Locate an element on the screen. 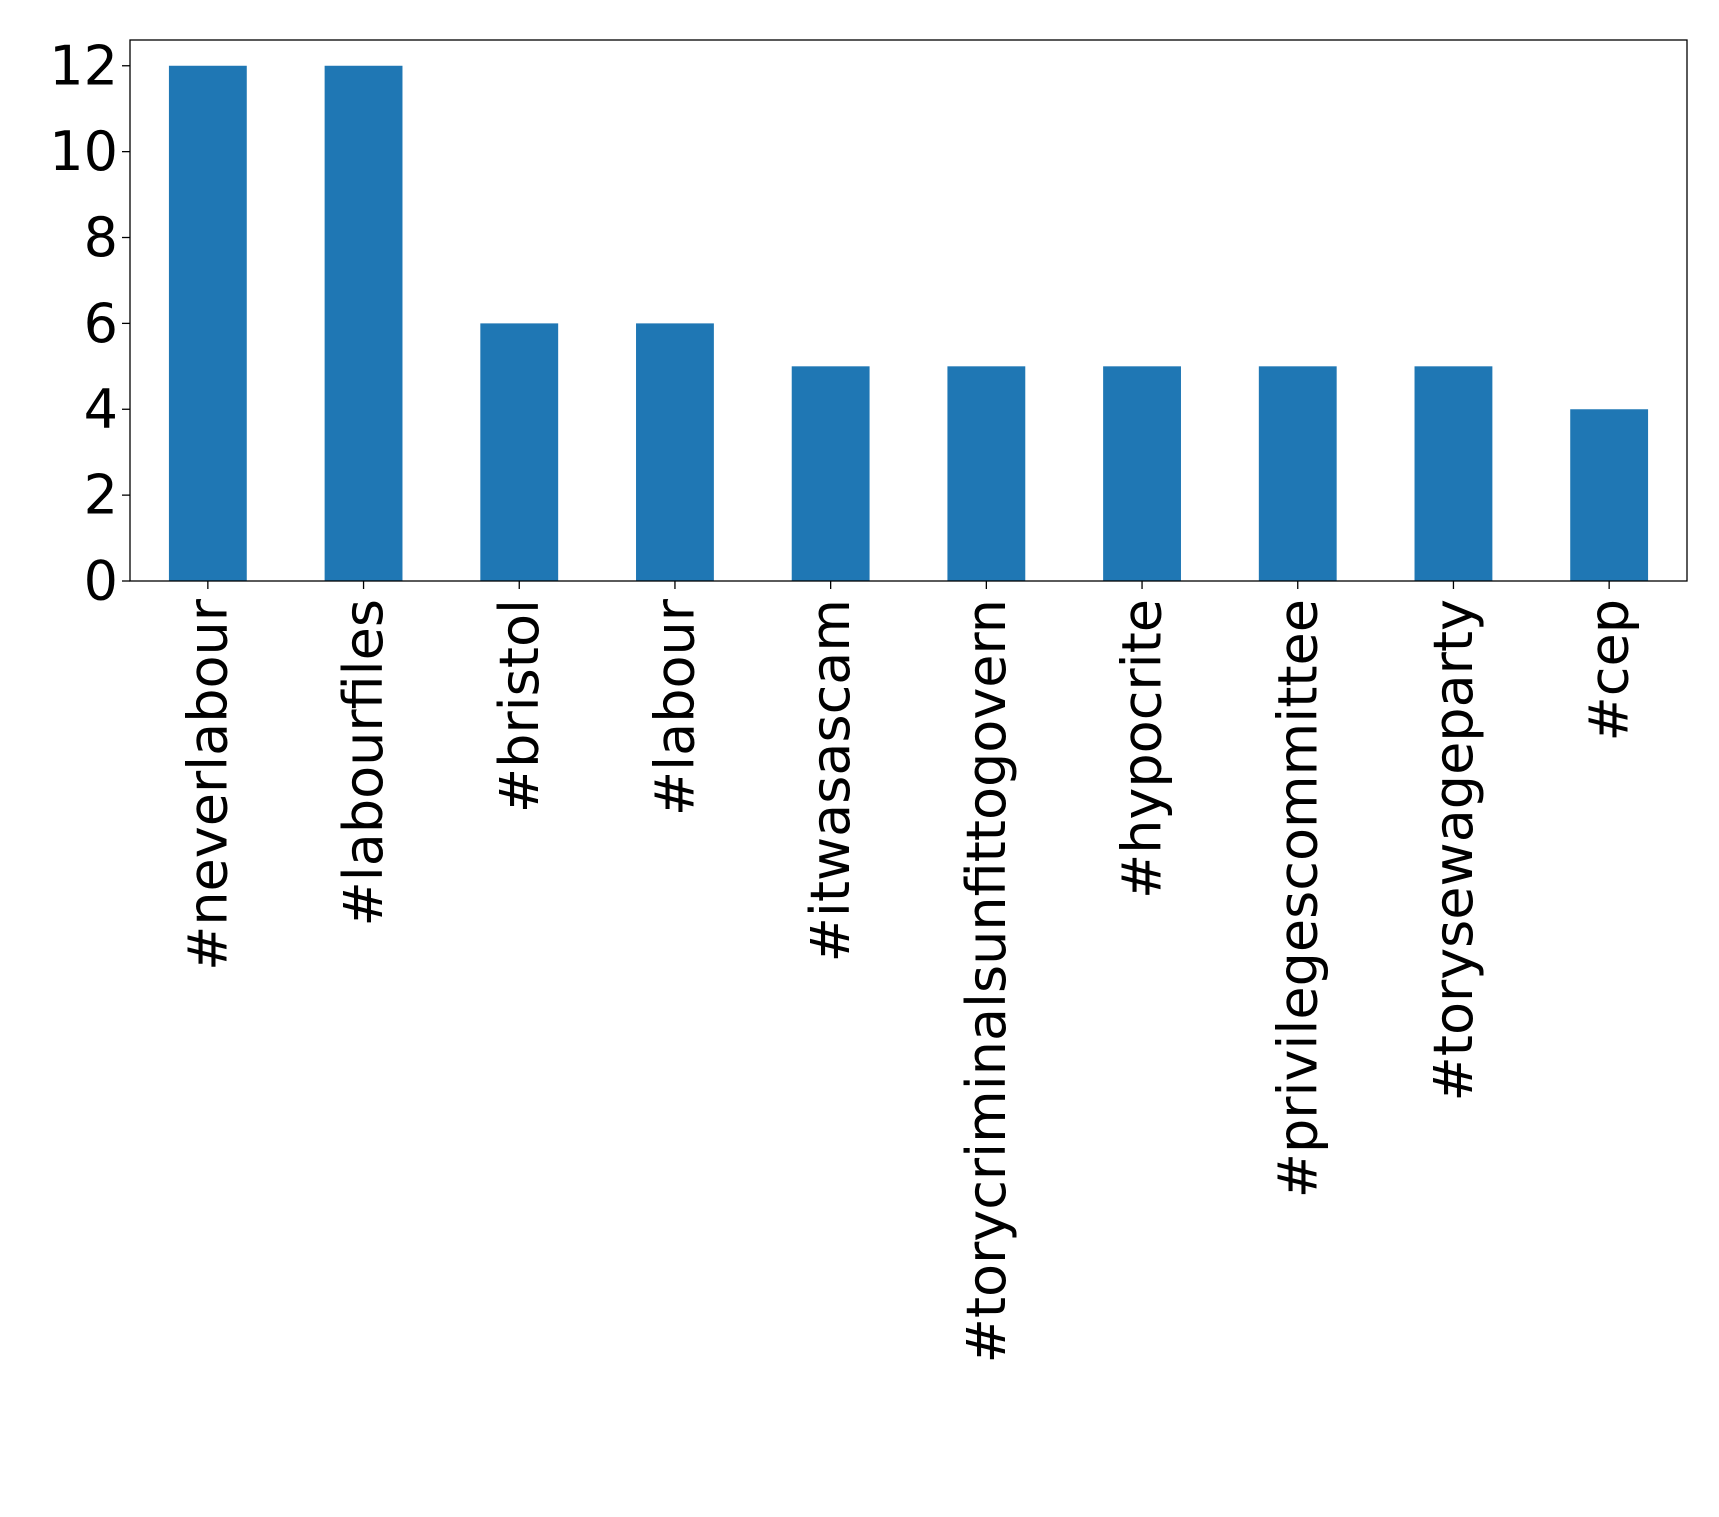 This screenshot has height=1517, width=1719. x-tick-label: #labourfiles is located at coordinates (363, 762).